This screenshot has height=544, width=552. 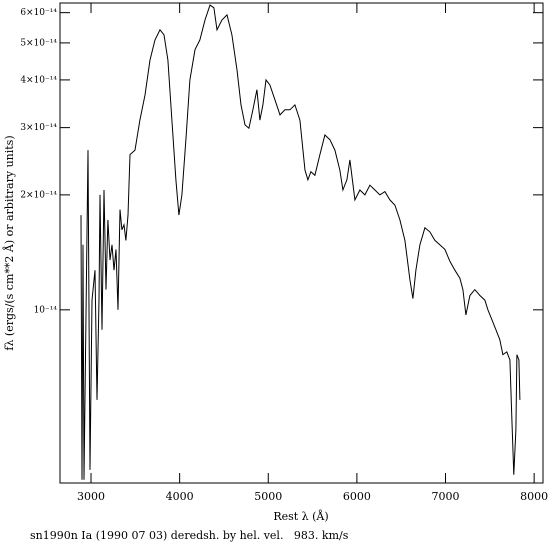 What do you see at coordinates (180, 496) in the screenshot?
I see `x-tick-label: 4000` at bounding box center [180, 496].